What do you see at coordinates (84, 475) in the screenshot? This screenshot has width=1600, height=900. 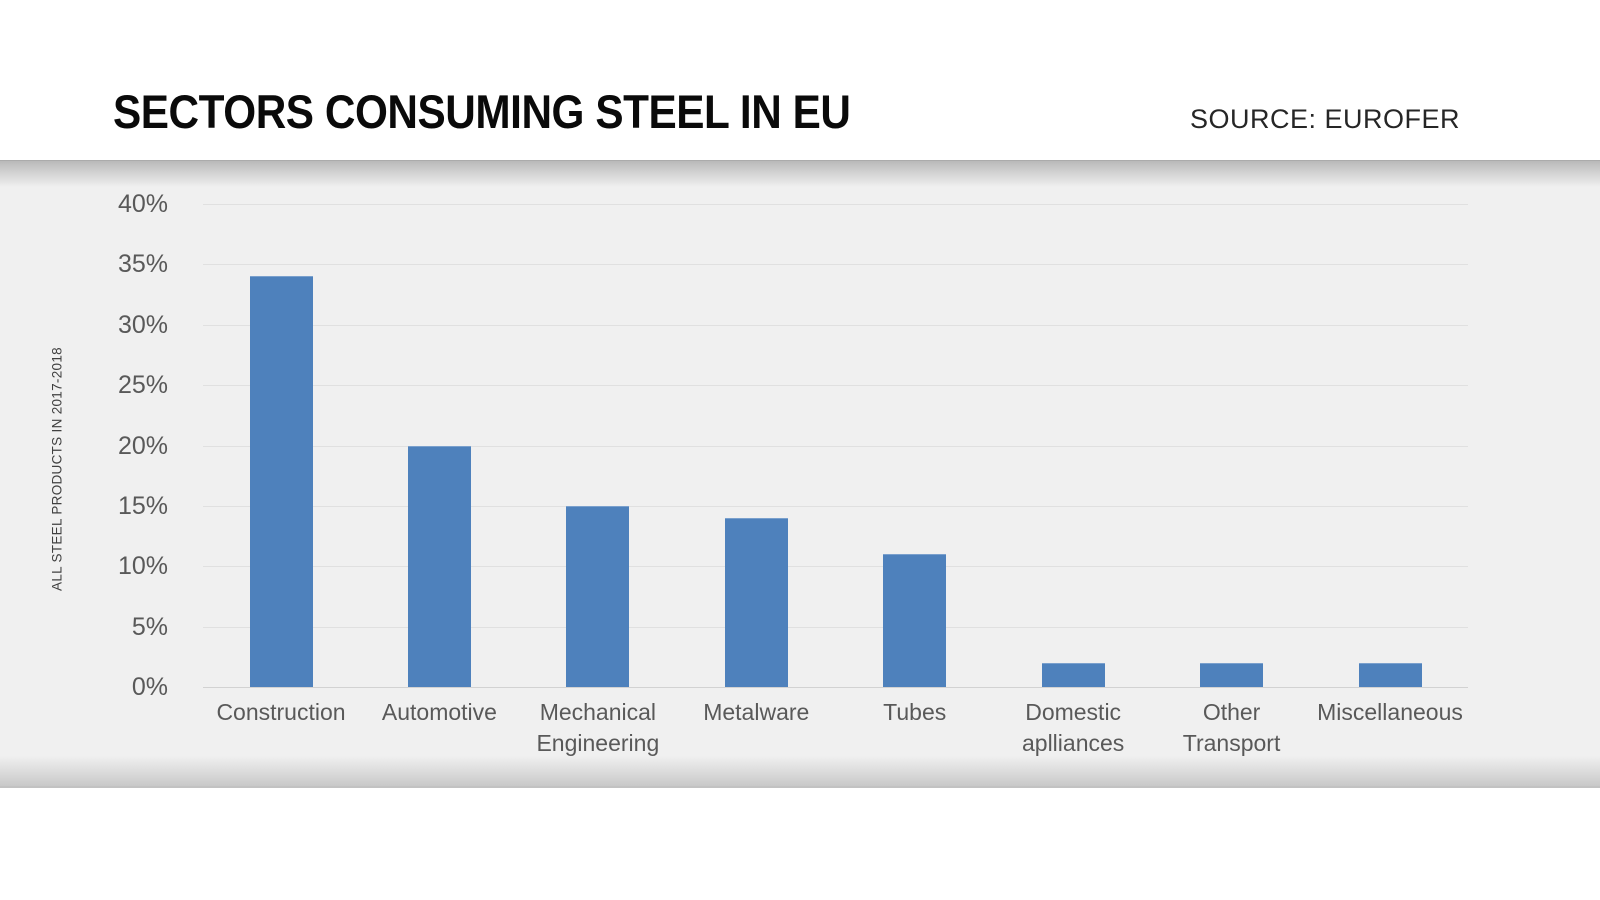 I see `y-axis-ticks: 0% 5% 10% 15% 20% 25% 30% 35% 40%` at bounding box center [84, 475].